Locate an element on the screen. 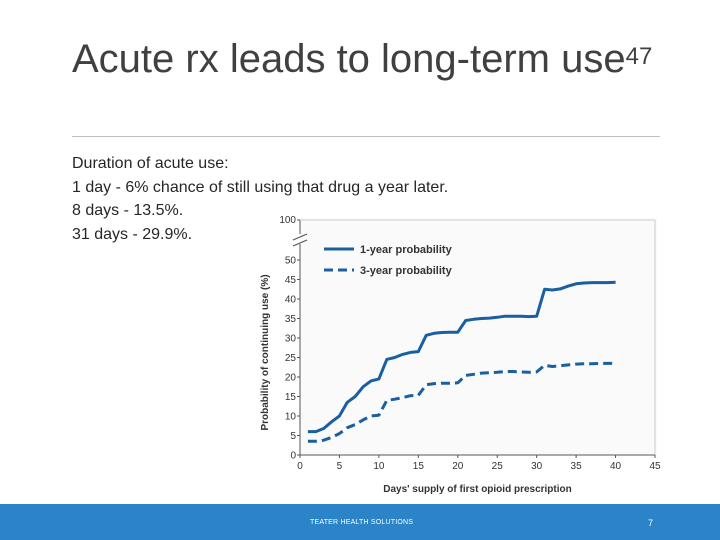 The height and width of the screenshot is (540, 720). page-number: 7 is located at coordinates (651, 523).